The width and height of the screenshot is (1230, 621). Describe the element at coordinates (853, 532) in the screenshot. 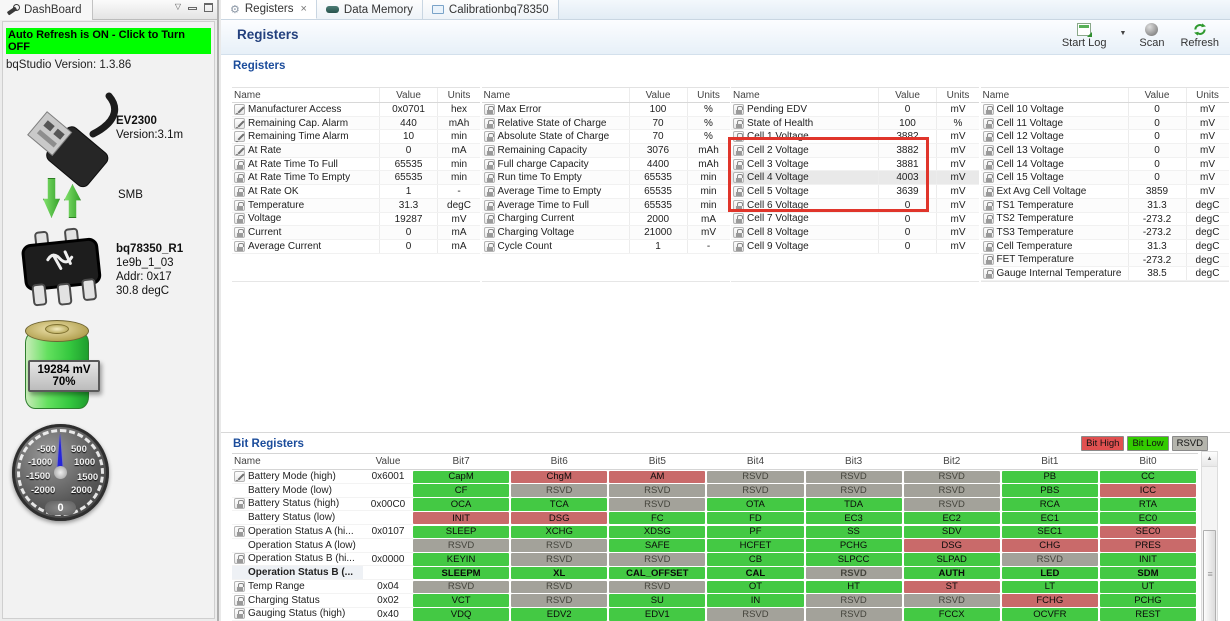

I see `bit-cell: SS` at that location.